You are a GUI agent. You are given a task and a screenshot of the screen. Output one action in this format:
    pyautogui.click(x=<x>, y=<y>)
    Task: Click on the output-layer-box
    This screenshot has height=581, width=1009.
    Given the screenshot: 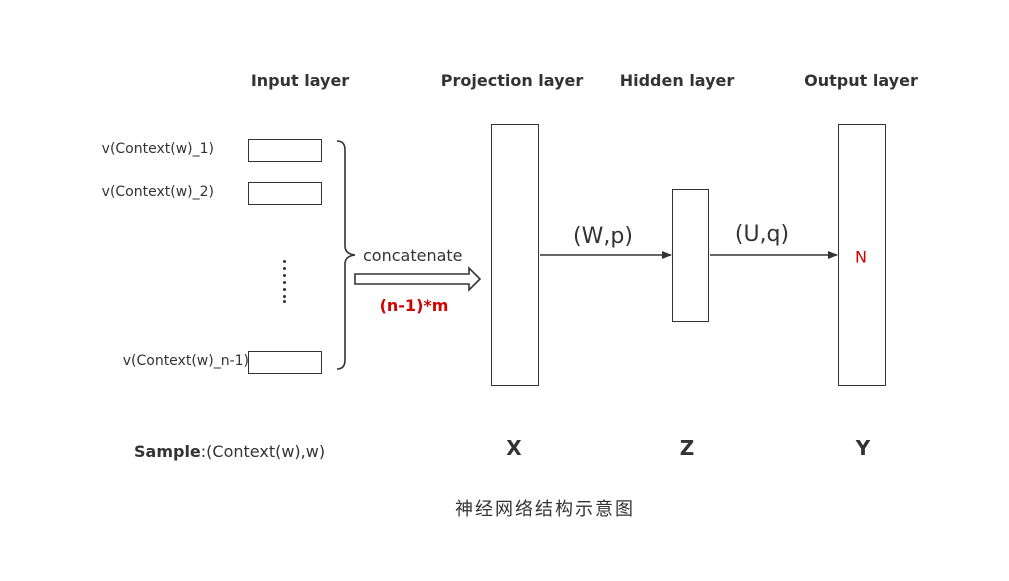 What is the action you would take?
    pyautogui.click(x=862, y=255)
    